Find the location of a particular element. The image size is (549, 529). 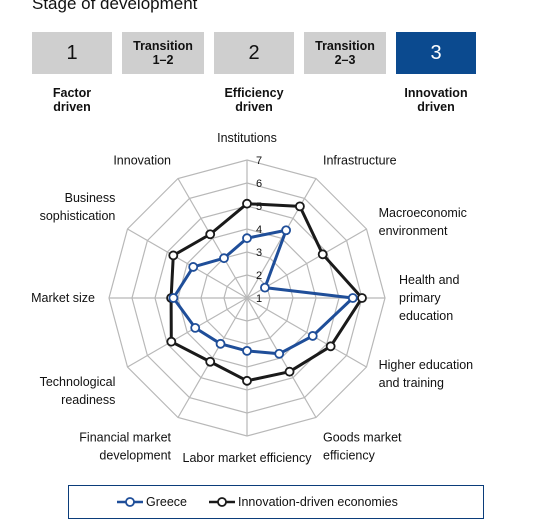

axis-label-2: Macroeconomic environment is located at coordinates (423, 222).